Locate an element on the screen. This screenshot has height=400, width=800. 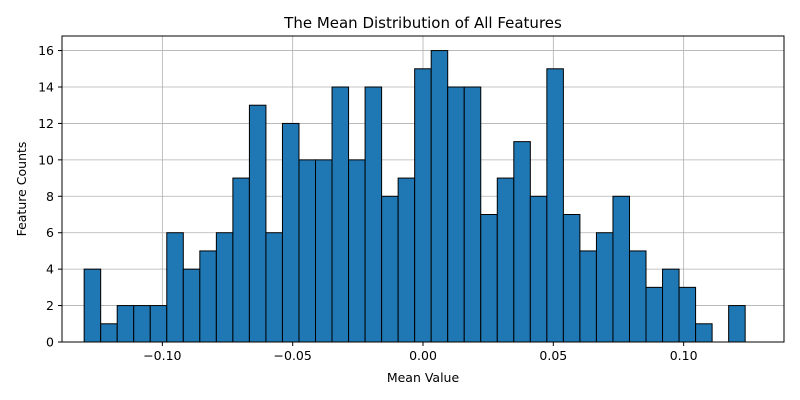
x-tick-label: −0.10 is located at coordinates (162, 355).